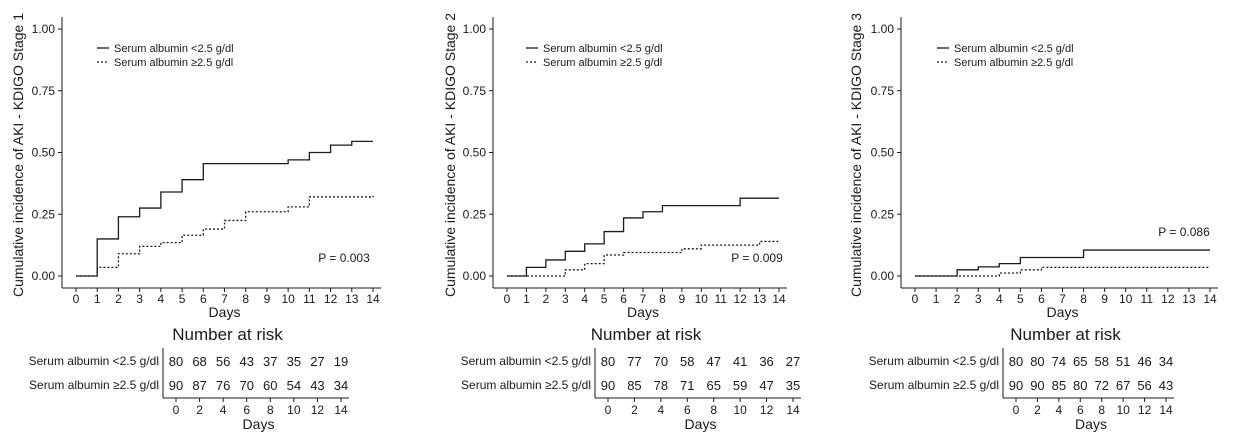 The image size is (1235, 433). Describe the element at coordinates (161, 299) in the screenshot. I see `x-tick-label: 4` at that location.